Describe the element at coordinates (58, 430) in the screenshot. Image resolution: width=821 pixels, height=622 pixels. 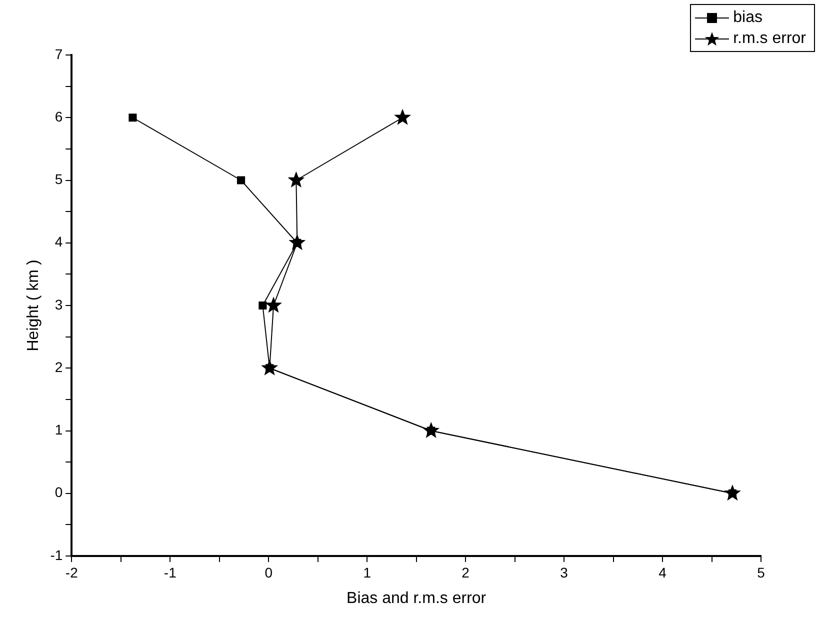
I see `y-tick-label: 1` at that location.